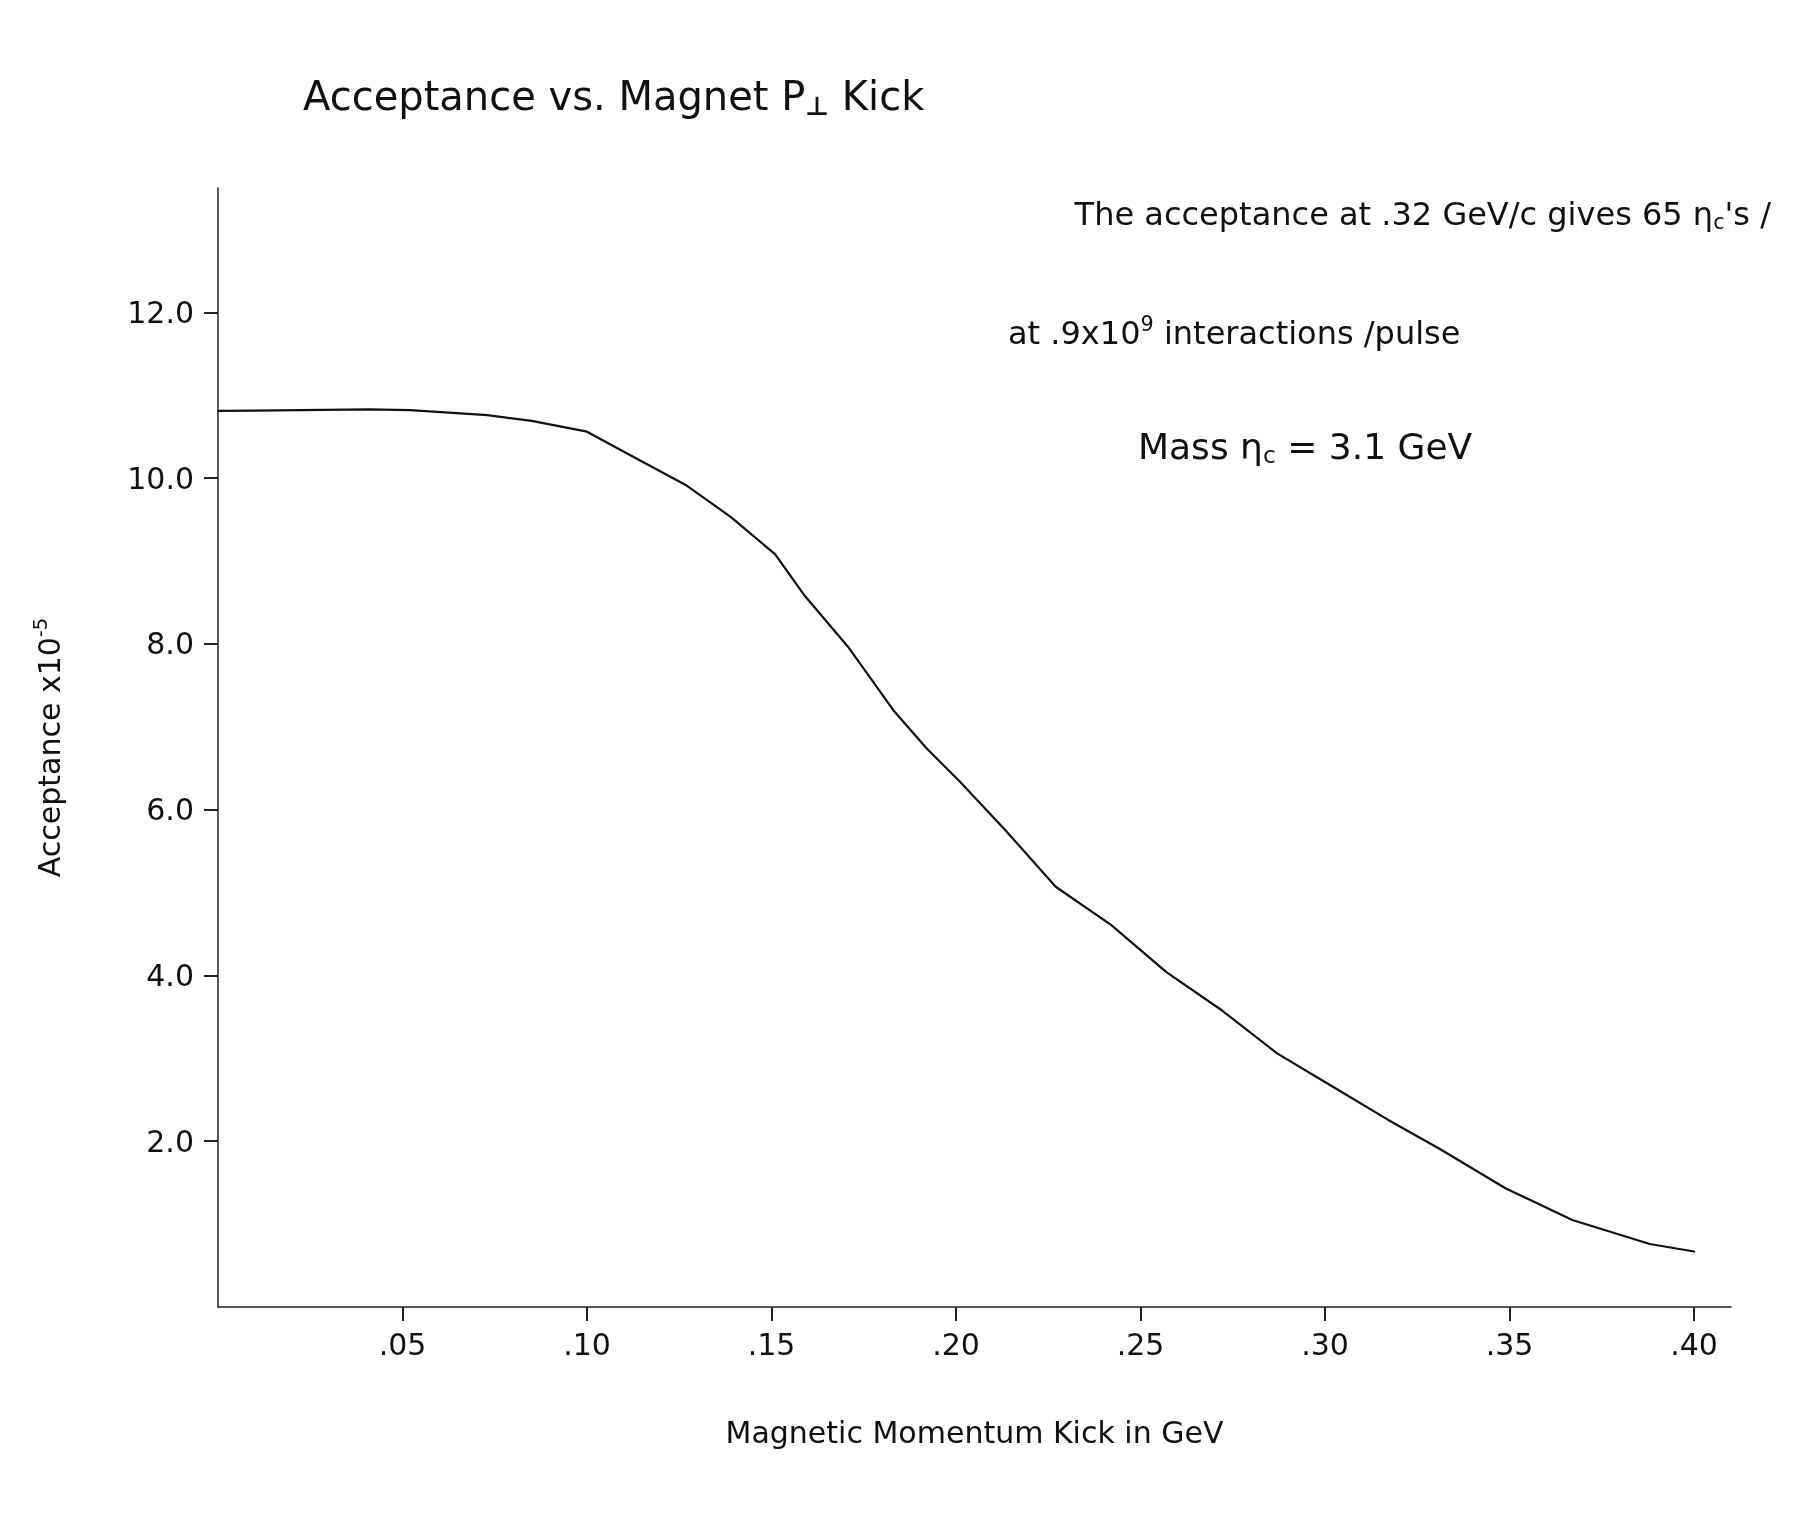  What do you see at coordinates (47, 747) in the screenshot?
I see `y-axis-title: Acceptance x10-5` at bounding box center [47, 747].